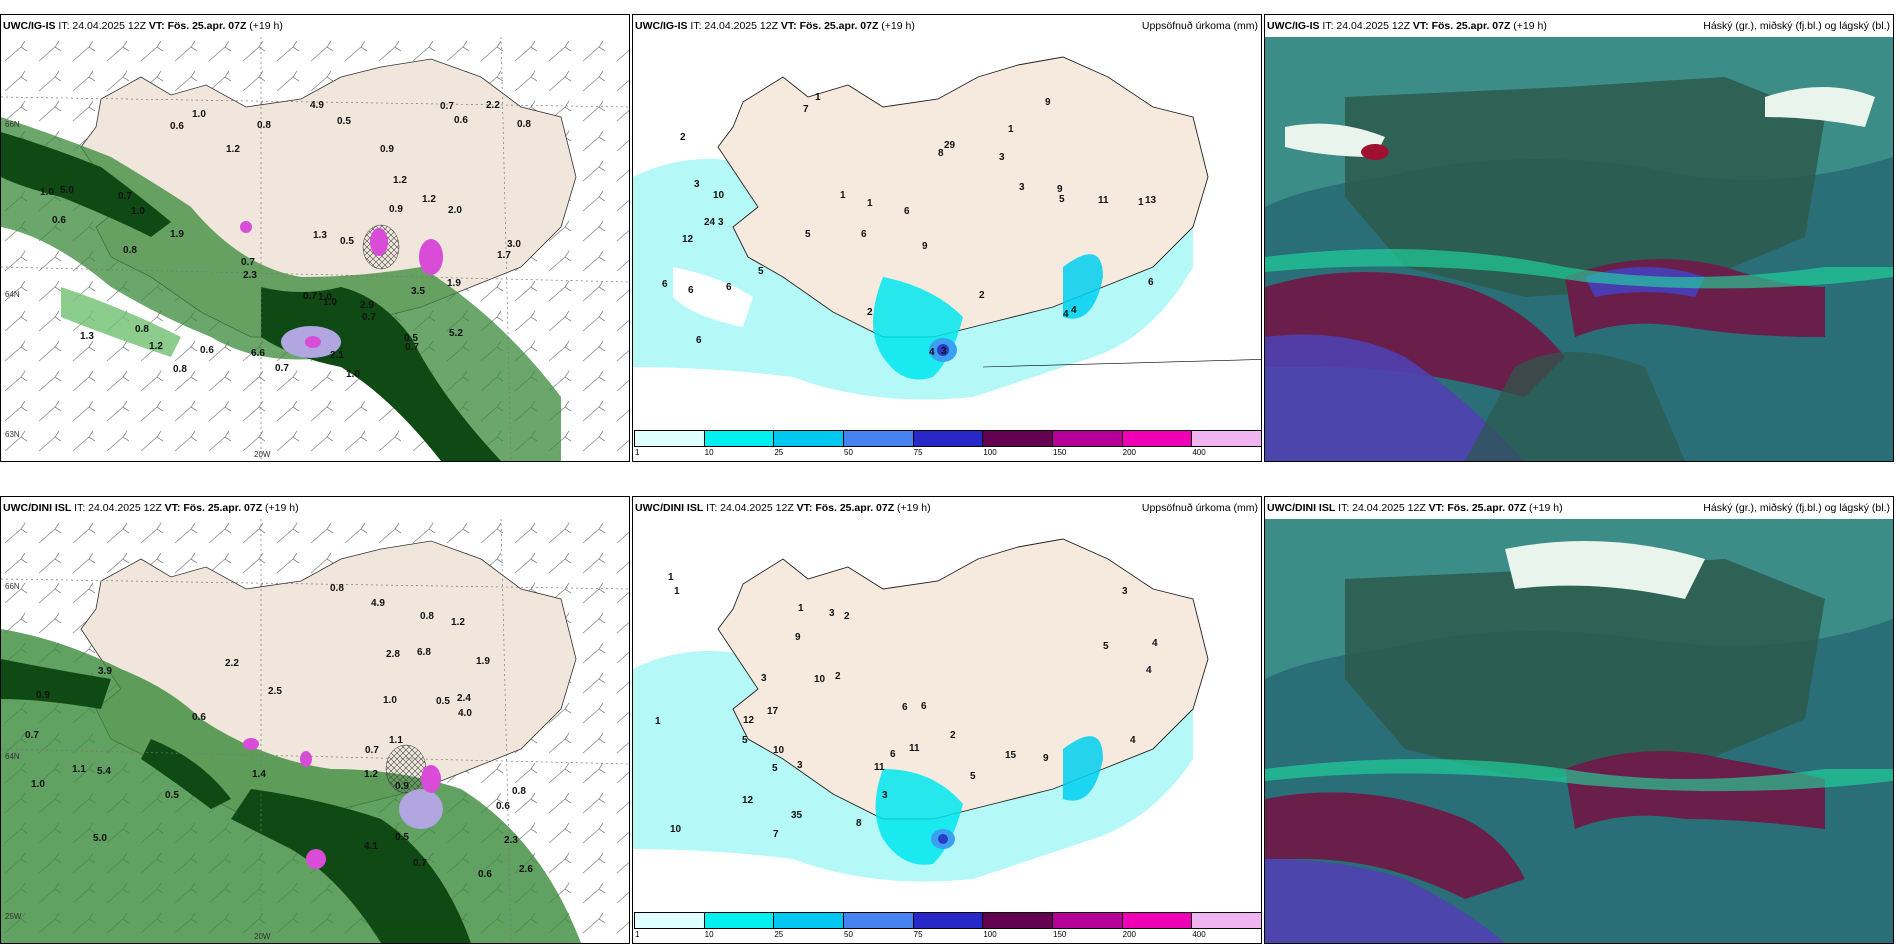 This screenshot has height=950, width=1900. I want to click on map-value-label: 2.3, so click(250, 275).